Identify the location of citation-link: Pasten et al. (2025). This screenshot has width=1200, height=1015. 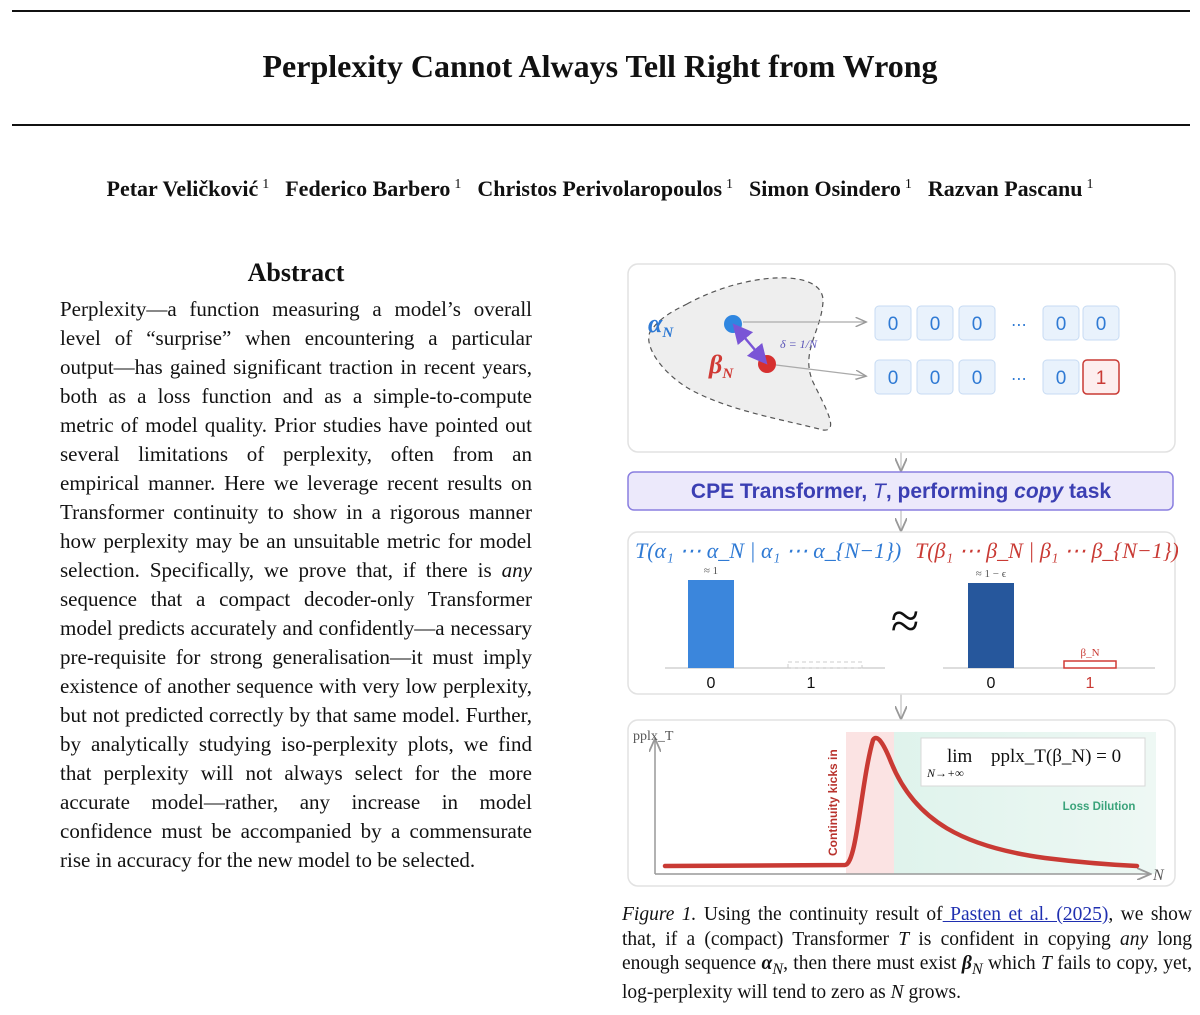
(1025, 914).